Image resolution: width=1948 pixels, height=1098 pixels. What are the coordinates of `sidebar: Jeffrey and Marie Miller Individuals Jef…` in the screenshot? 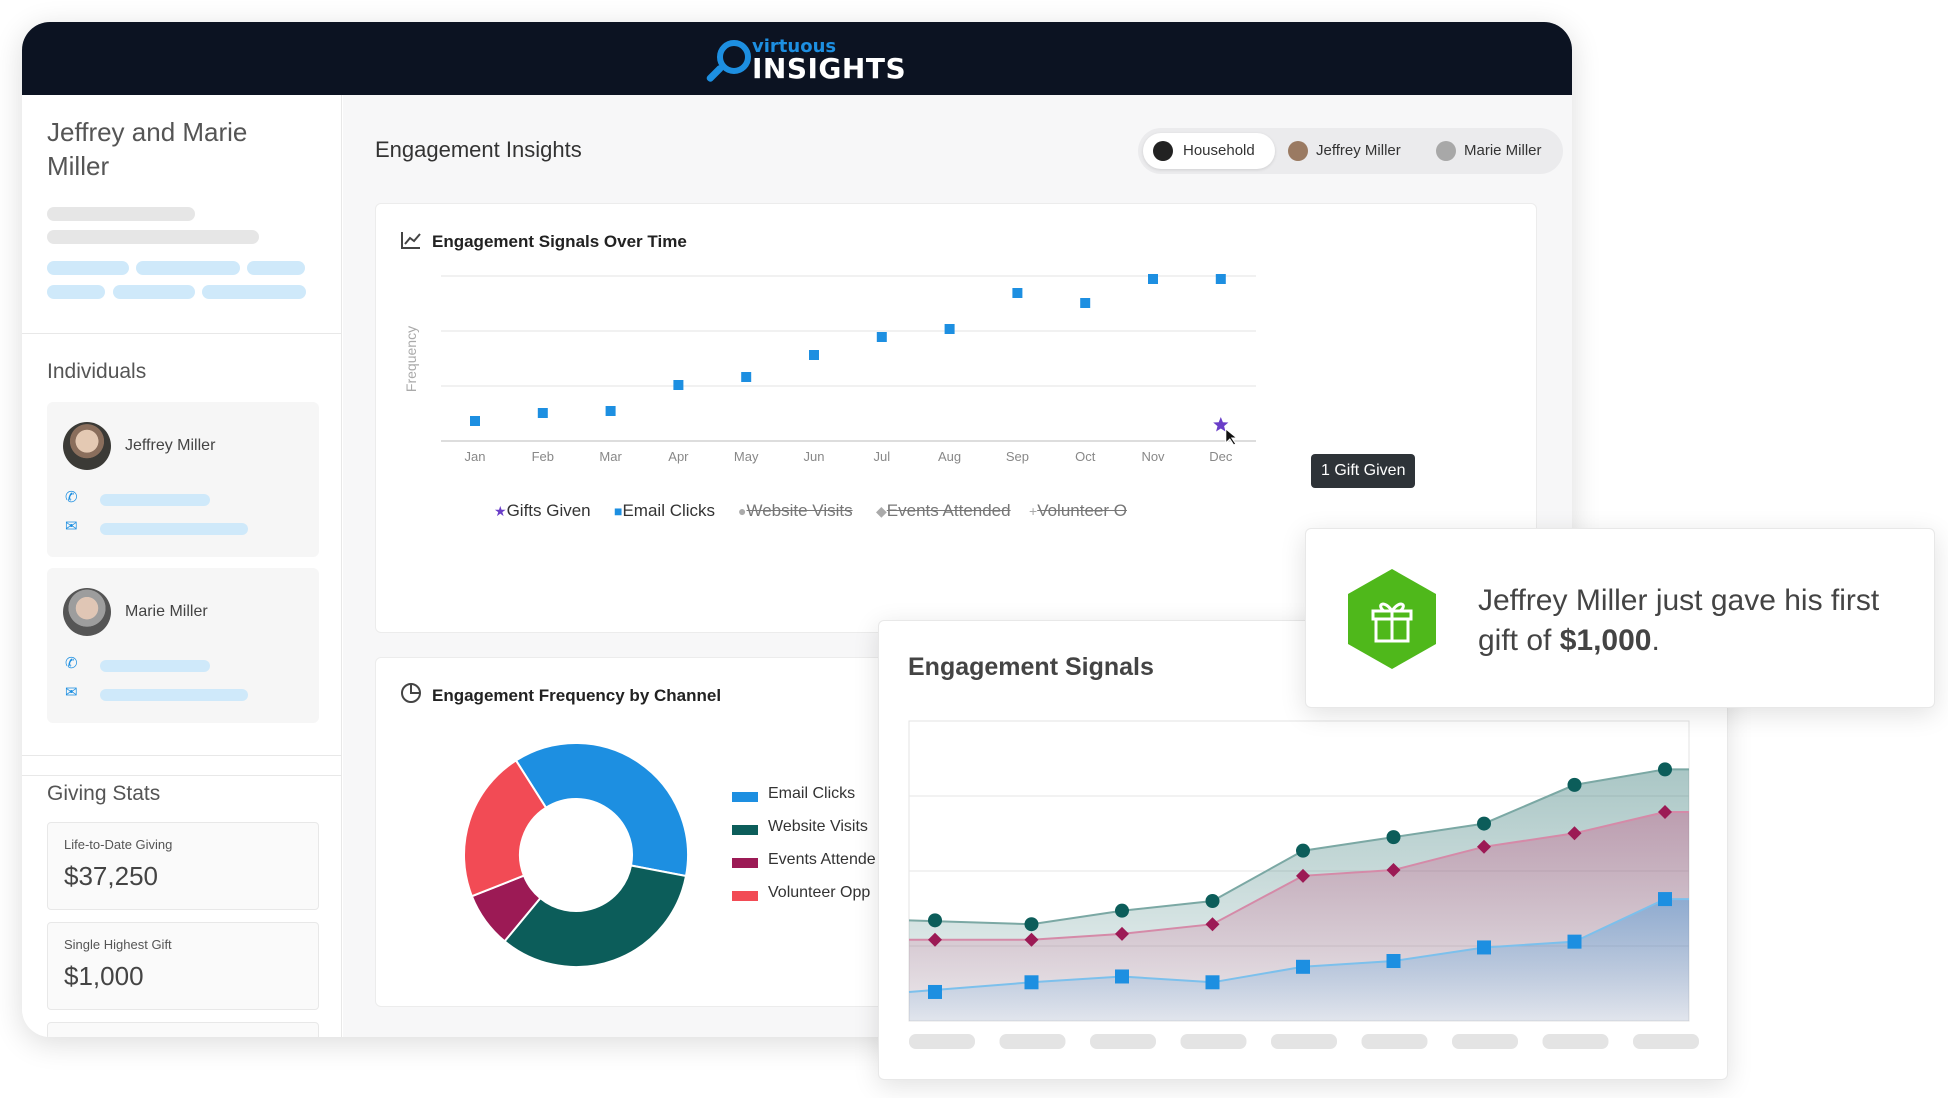 It's located at (182, 566).